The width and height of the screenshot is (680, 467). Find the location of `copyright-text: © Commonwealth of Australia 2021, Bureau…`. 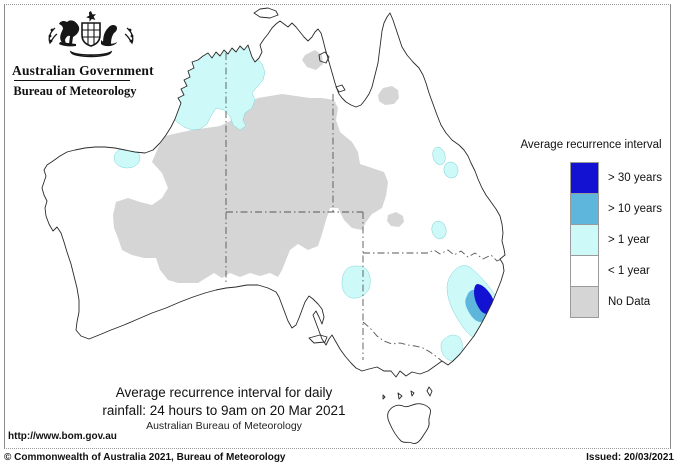

copyright-text: © Commonwealth of Australia 2021, Bureau… is located at coordinates (145, 457).